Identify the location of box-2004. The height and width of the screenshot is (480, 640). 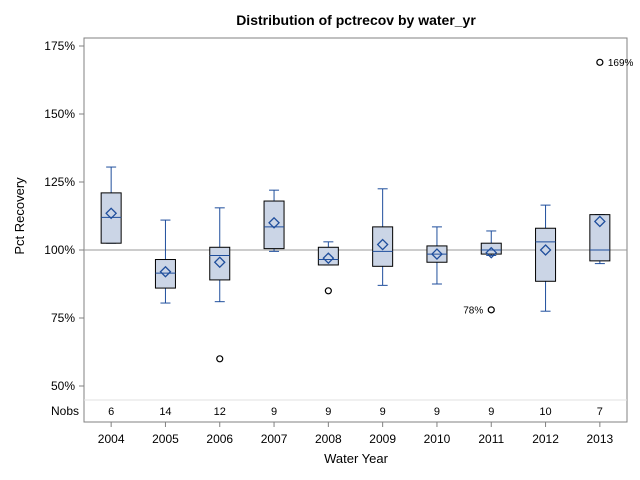
(111, 205).